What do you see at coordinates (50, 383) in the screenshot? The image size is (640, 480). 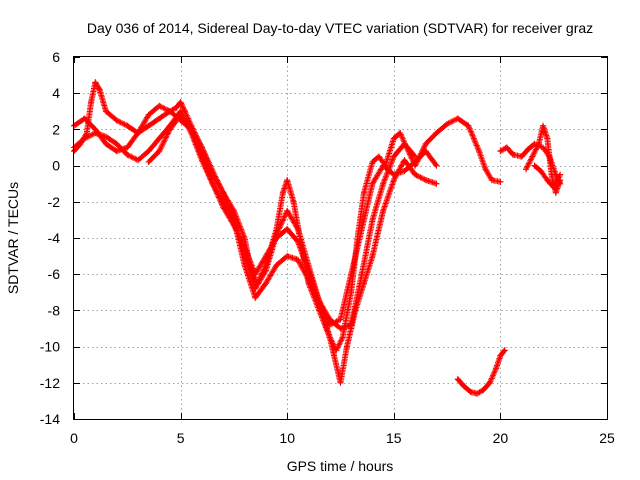 I see `y-tick-label: -12` at bounding box center [50, 383].